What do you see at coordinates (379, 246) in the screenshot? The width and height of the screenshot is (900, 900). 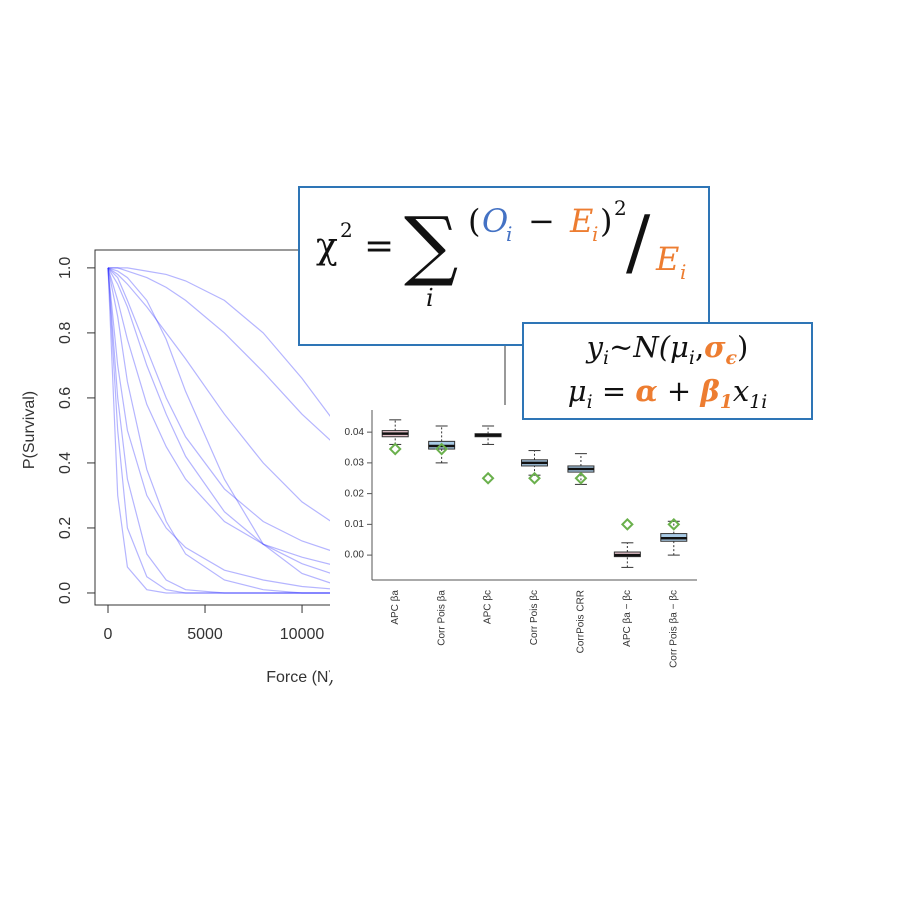 I see `equals: =` at bounding box center [379, 246].